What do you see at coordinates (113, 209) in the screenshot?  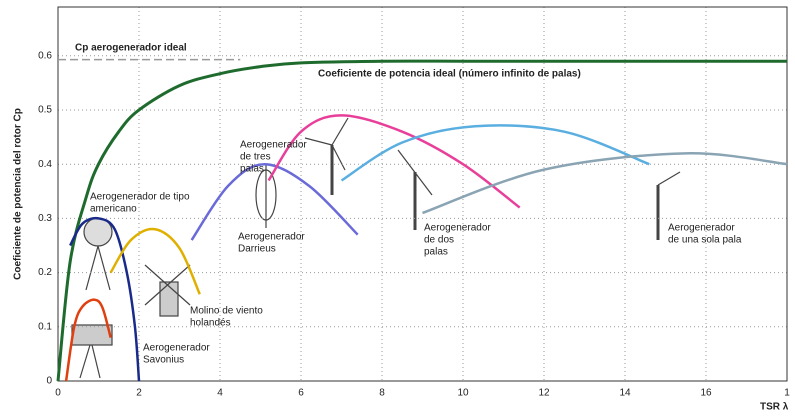 I see `annotation: americano` at bounding box center [113, 209].